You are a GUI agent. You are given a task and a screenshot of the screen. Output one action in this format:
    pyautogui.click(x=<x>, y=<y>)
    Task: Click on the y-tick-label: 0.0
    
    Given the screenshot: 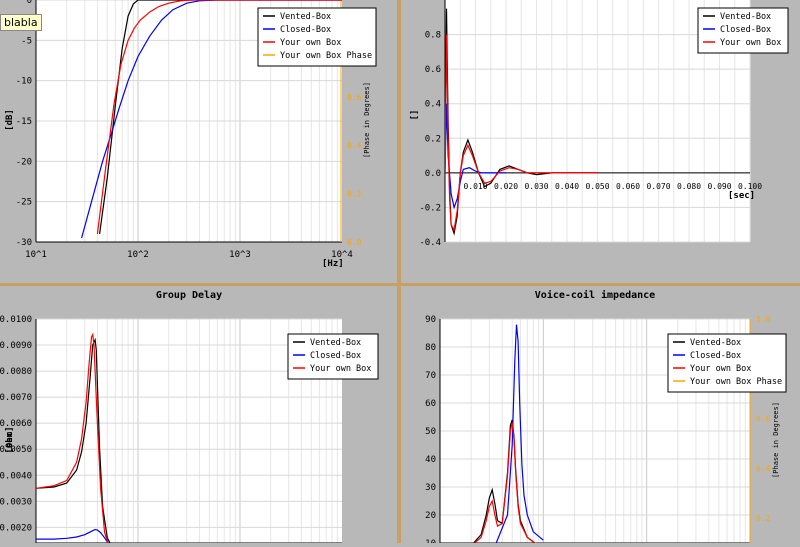 What is the action you would take?
    pyautogui.click(x=433, y=174)
    